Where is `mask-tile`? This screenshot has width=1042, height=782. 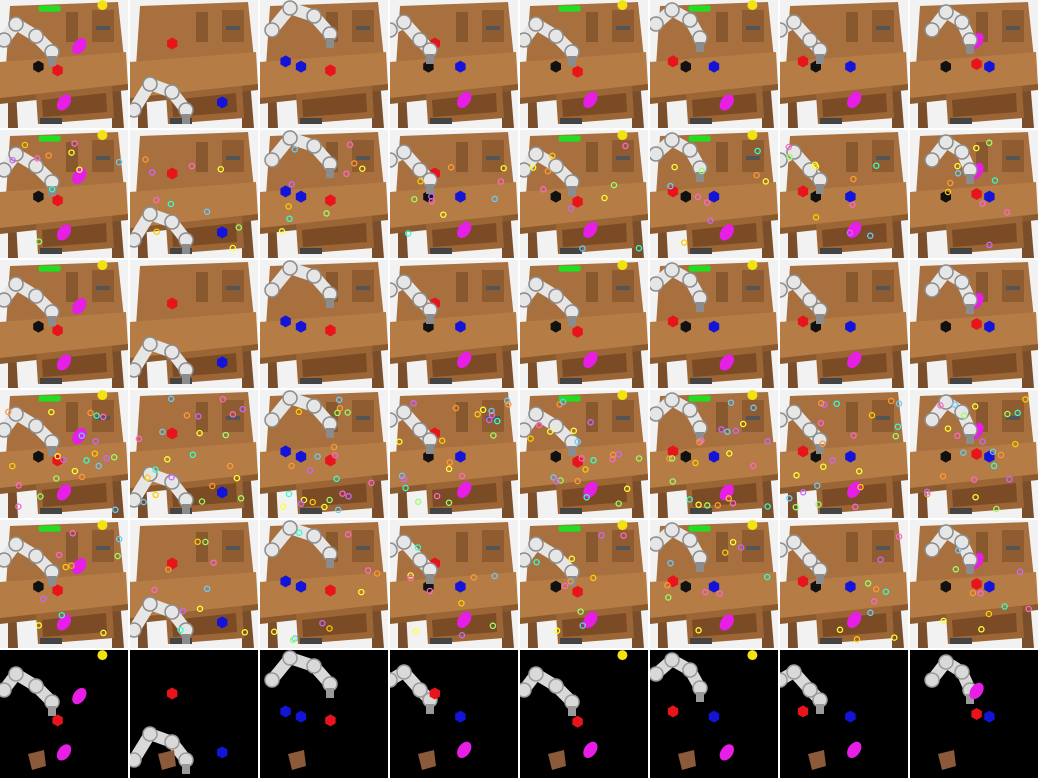
mask-tile is located at coordinates (844, 714).